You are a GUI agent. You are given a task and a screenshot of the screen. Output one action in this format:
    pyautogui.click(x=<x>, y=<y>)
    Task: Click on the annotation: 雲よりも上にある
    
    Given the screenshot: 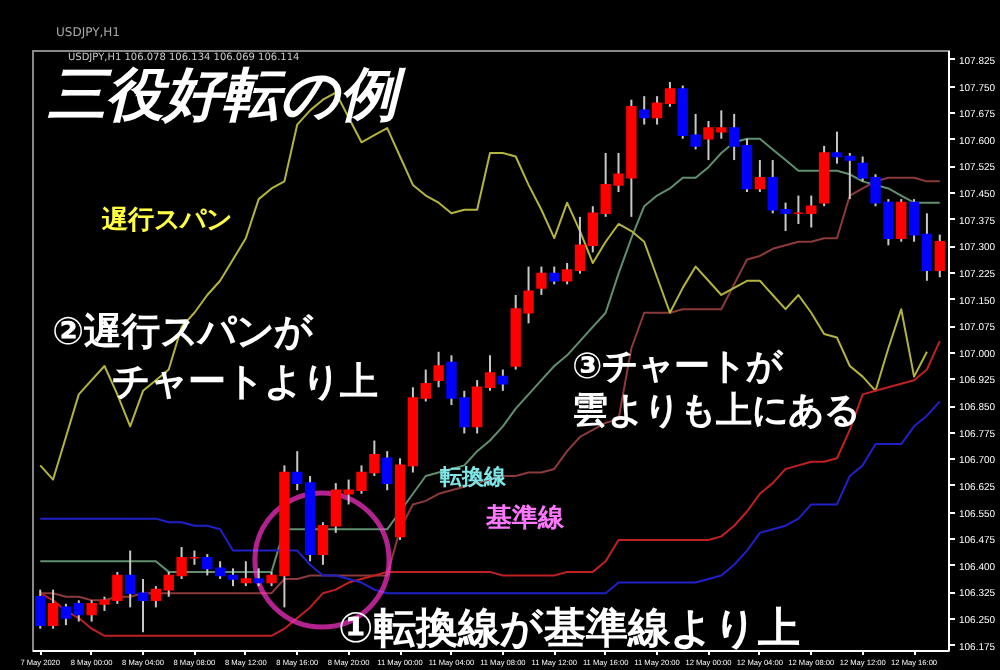 What is the action you would take?
    pyautogui.click(x=716, y=411)
    